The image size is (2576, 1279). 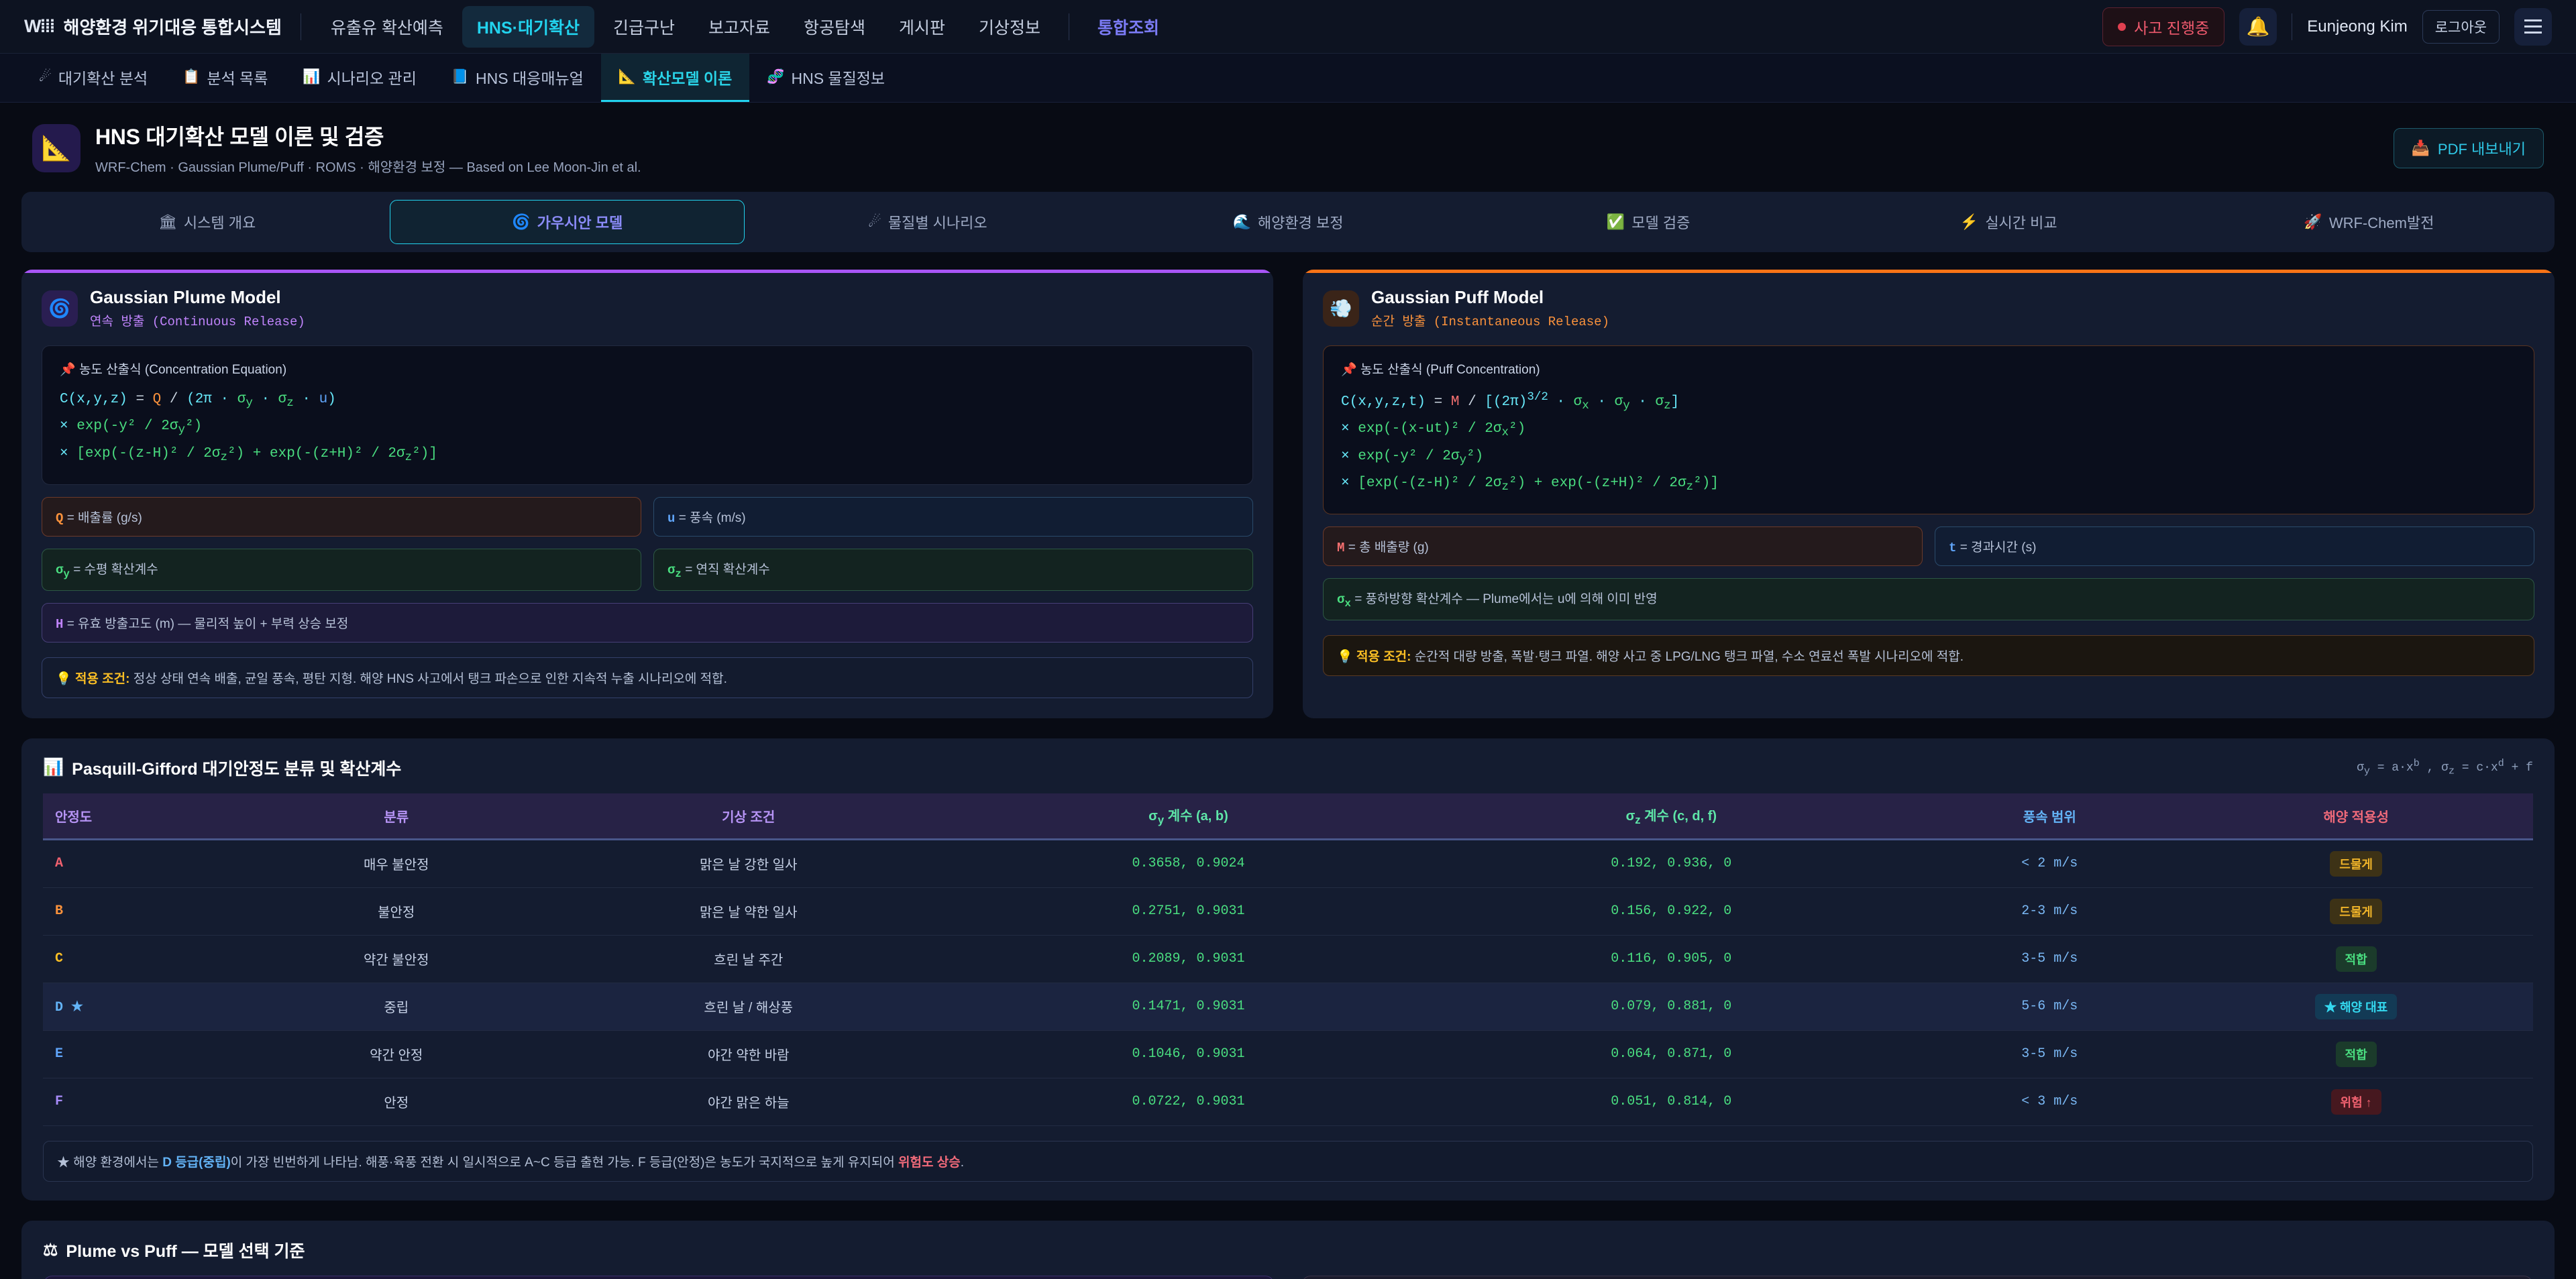 What do you see at coordinates (2468, 147) in the screenshot?
I see `export-pdf-button: 📥 PDF 내보내기` at bounding box center [2468, 147].